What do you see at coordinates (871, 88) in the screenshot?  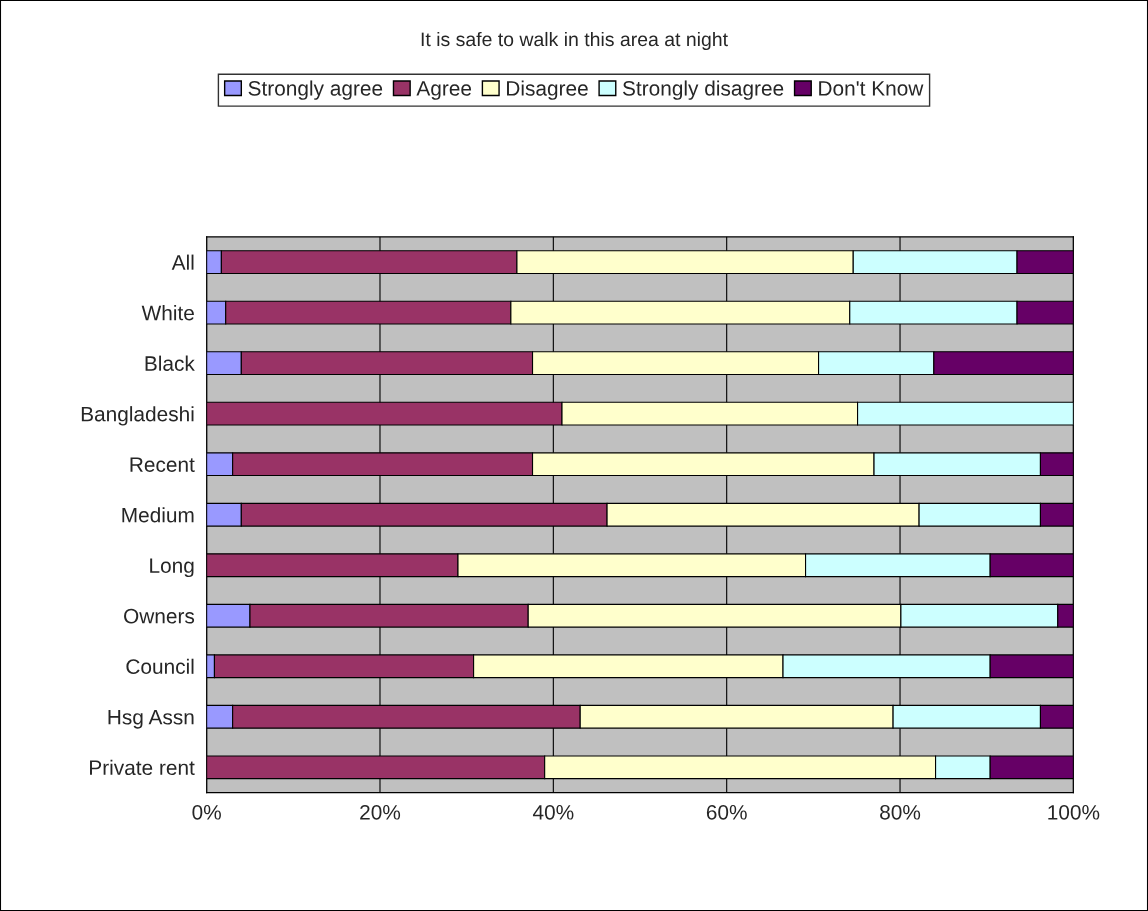 I see `legend-label: Don't Know` at bounding box center [871, 88].